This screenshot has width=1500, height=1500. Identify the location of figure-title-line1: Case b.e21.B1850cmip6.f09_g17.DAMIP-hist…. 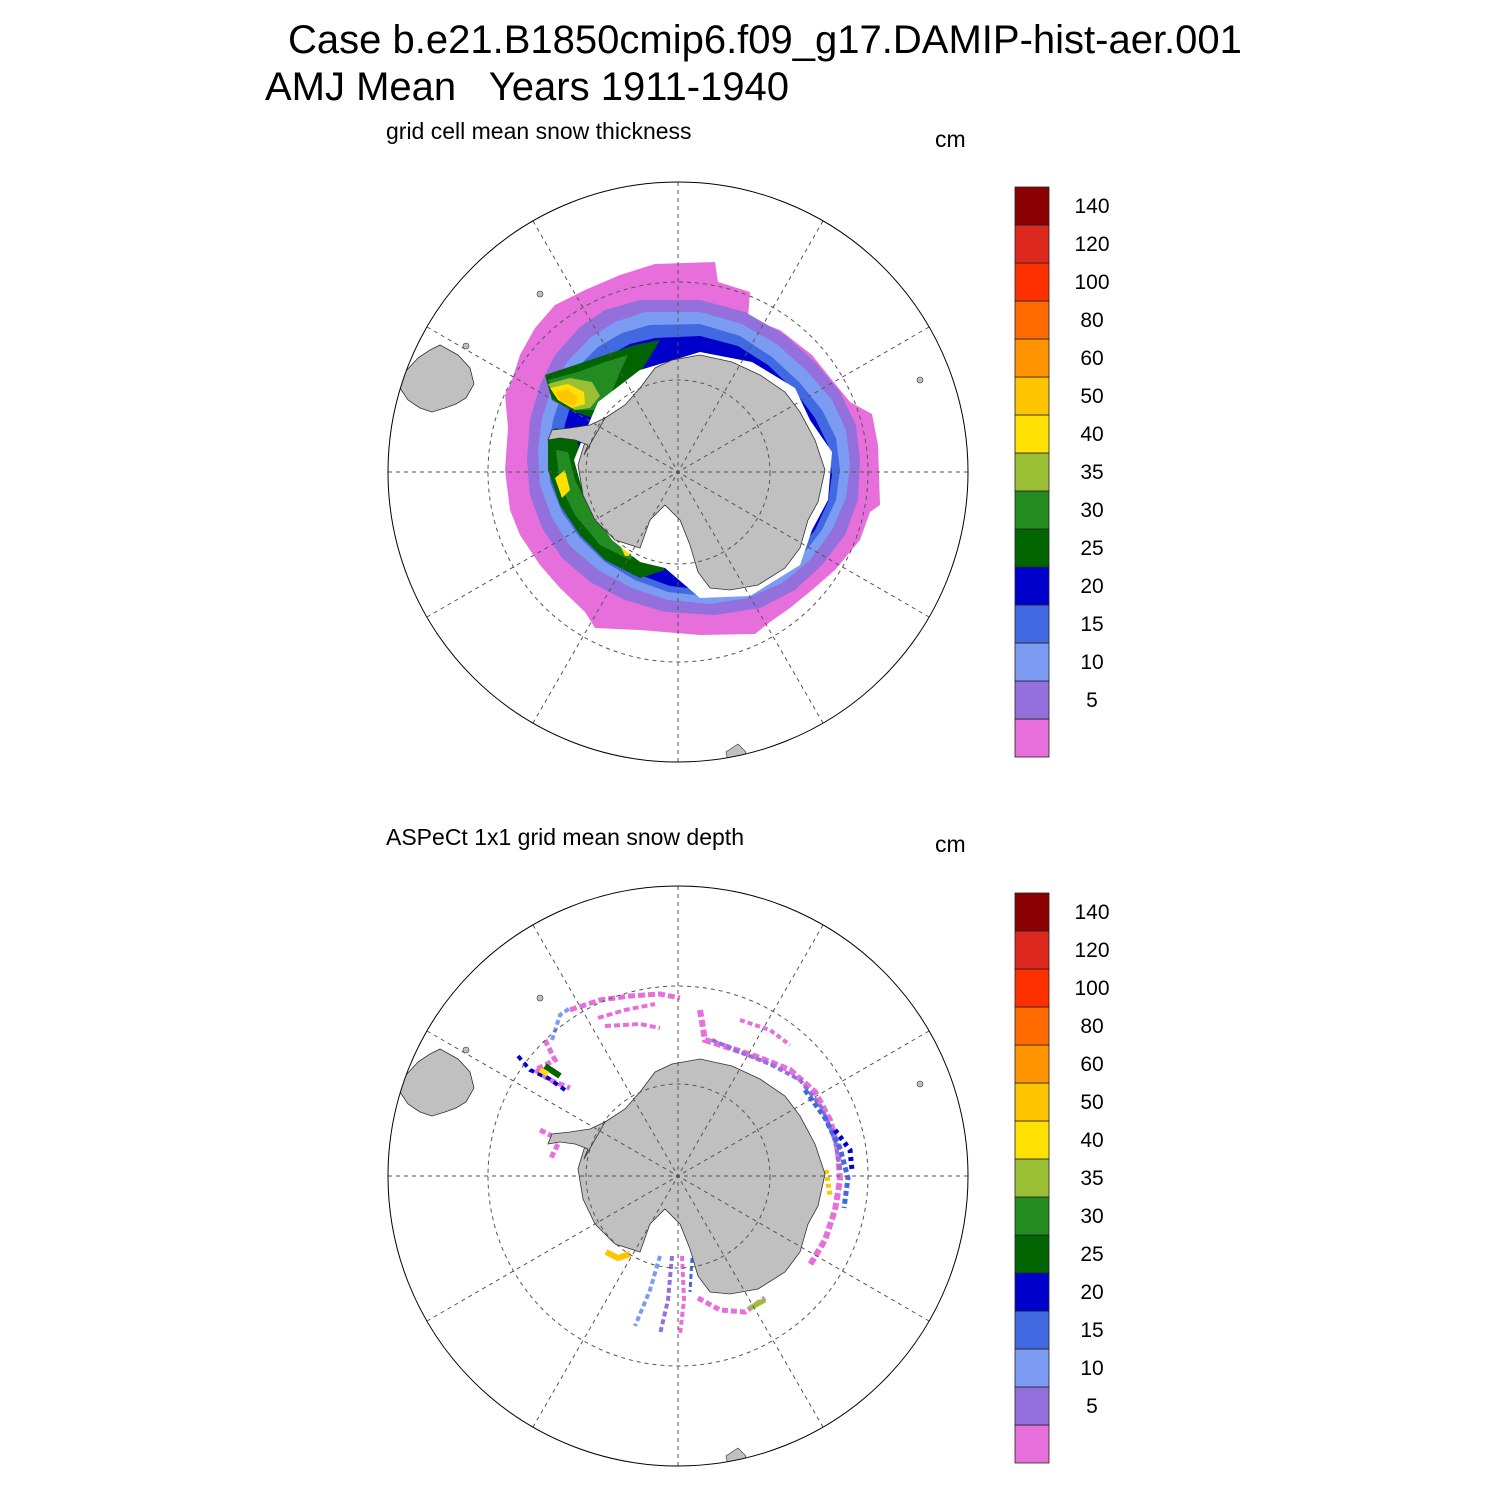
(765, 40).